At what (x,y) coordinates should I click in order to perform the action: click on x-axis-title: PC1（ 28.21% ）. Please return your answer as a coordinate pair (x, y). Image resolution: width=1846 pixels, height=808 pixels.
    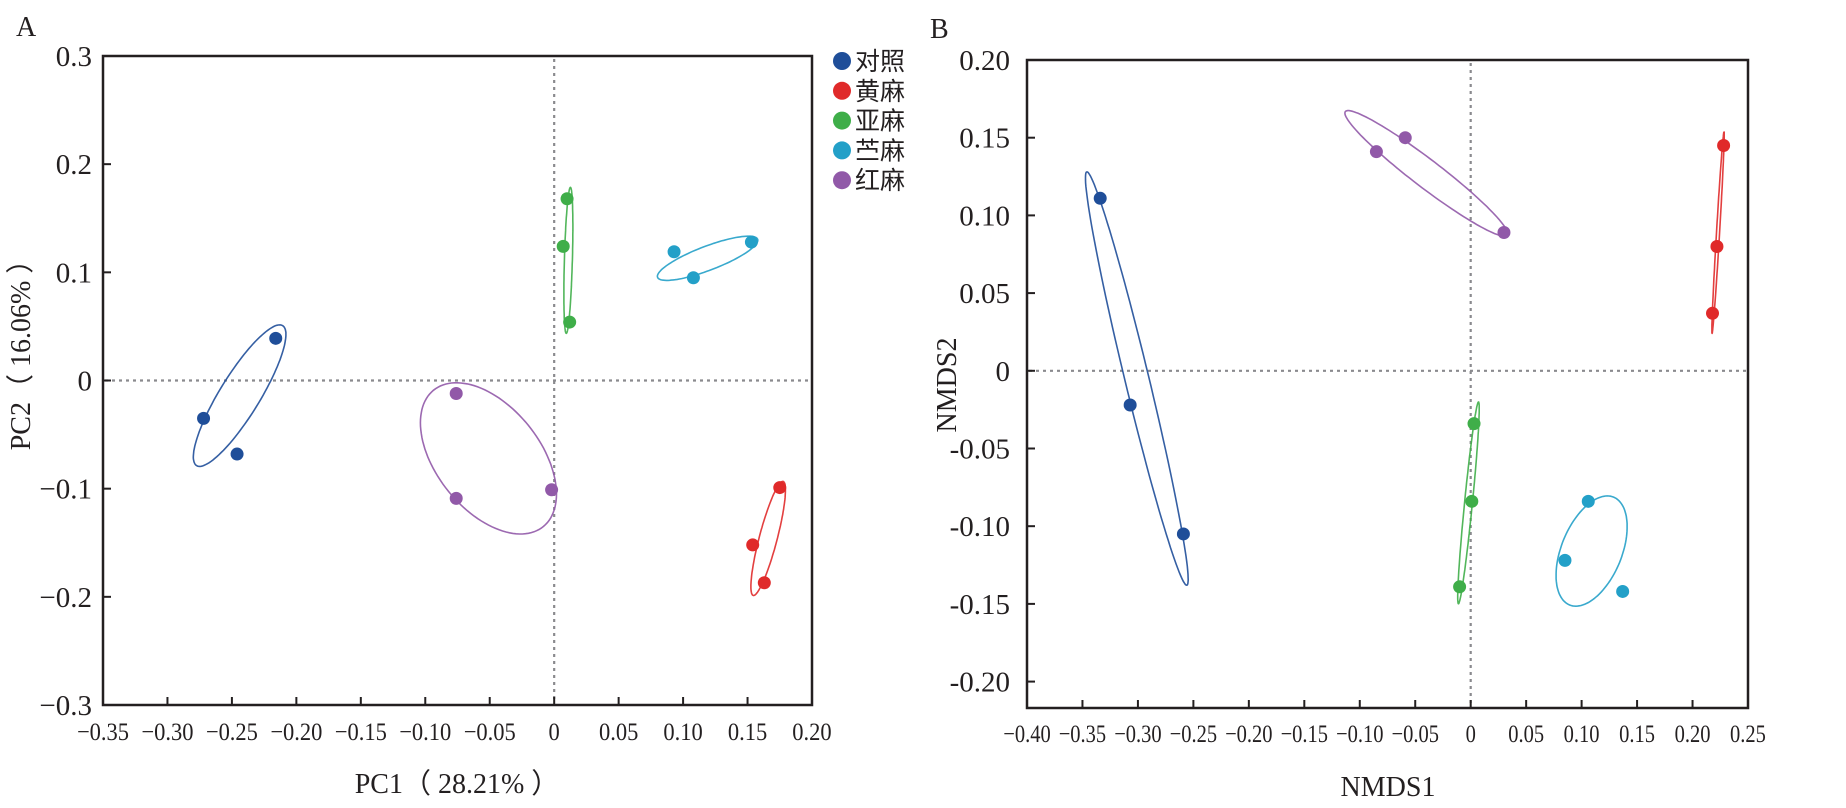
    Looking at the image, I should click on (457, 784).